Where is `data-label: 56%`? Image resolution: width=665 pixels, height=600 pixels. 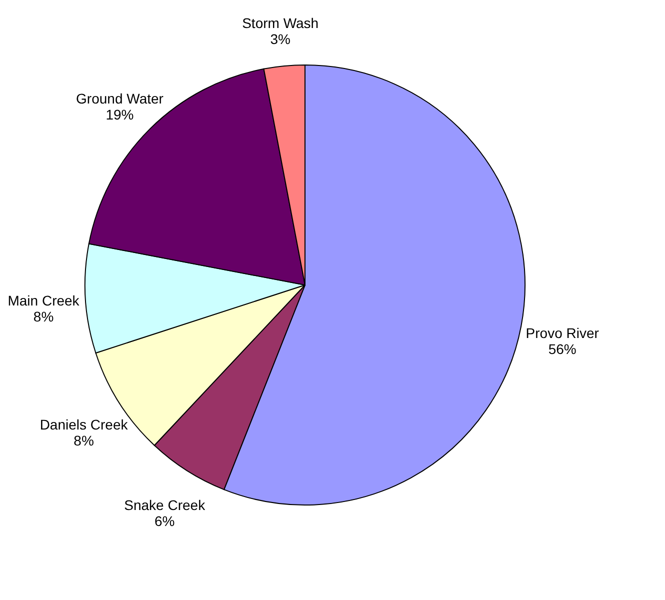 data-label: 56% is located at coordinates (562, 349).